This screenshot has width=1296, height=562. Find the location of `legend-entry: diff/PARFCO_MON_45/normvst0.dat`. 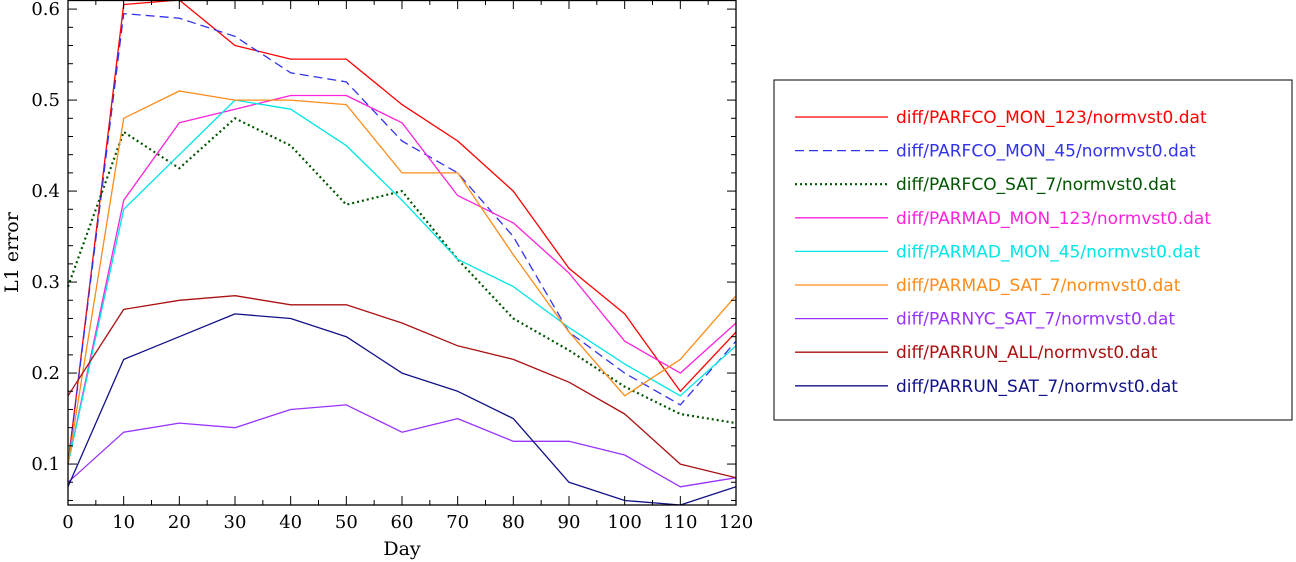

legend-entry: diff/PARFCO_MON_45/normvst0.dat is located at coordinates (995, 152).